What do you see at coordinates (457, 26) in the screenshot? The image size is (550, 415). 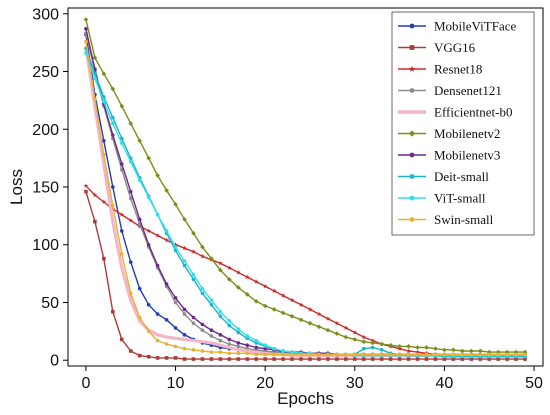 I see `legend-entry: MobileViTFace` at bounding box center [457, 26].